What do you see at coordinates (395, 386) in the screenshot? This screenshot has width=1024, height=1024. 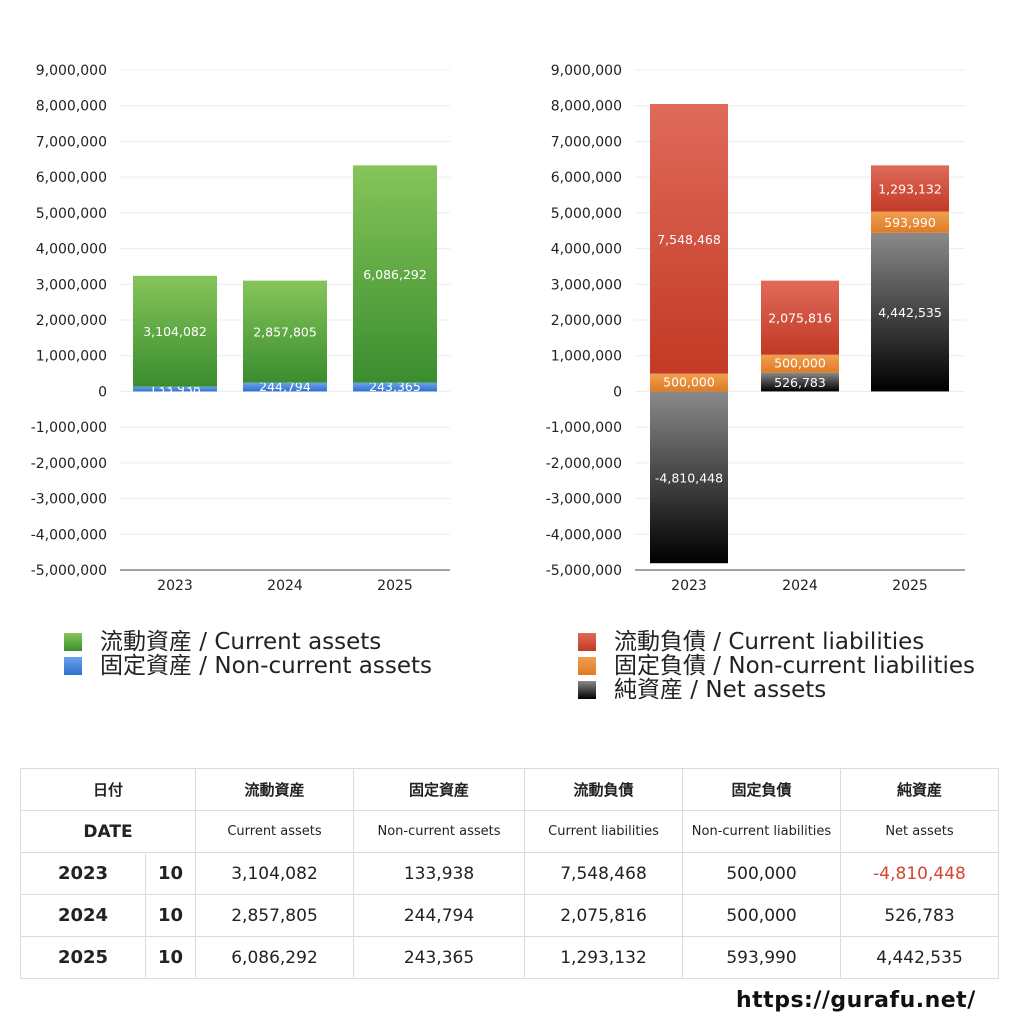 I see `data-label: 243,365` at bounding box center [395, 386].